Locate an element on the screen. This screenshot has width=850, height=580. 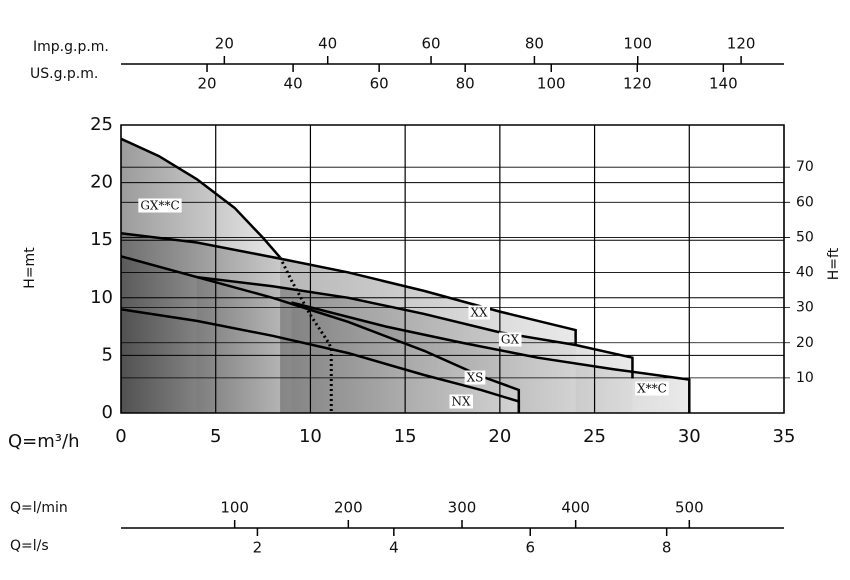
y2-axis-label: H=ft is located at coordinates (834, 263).